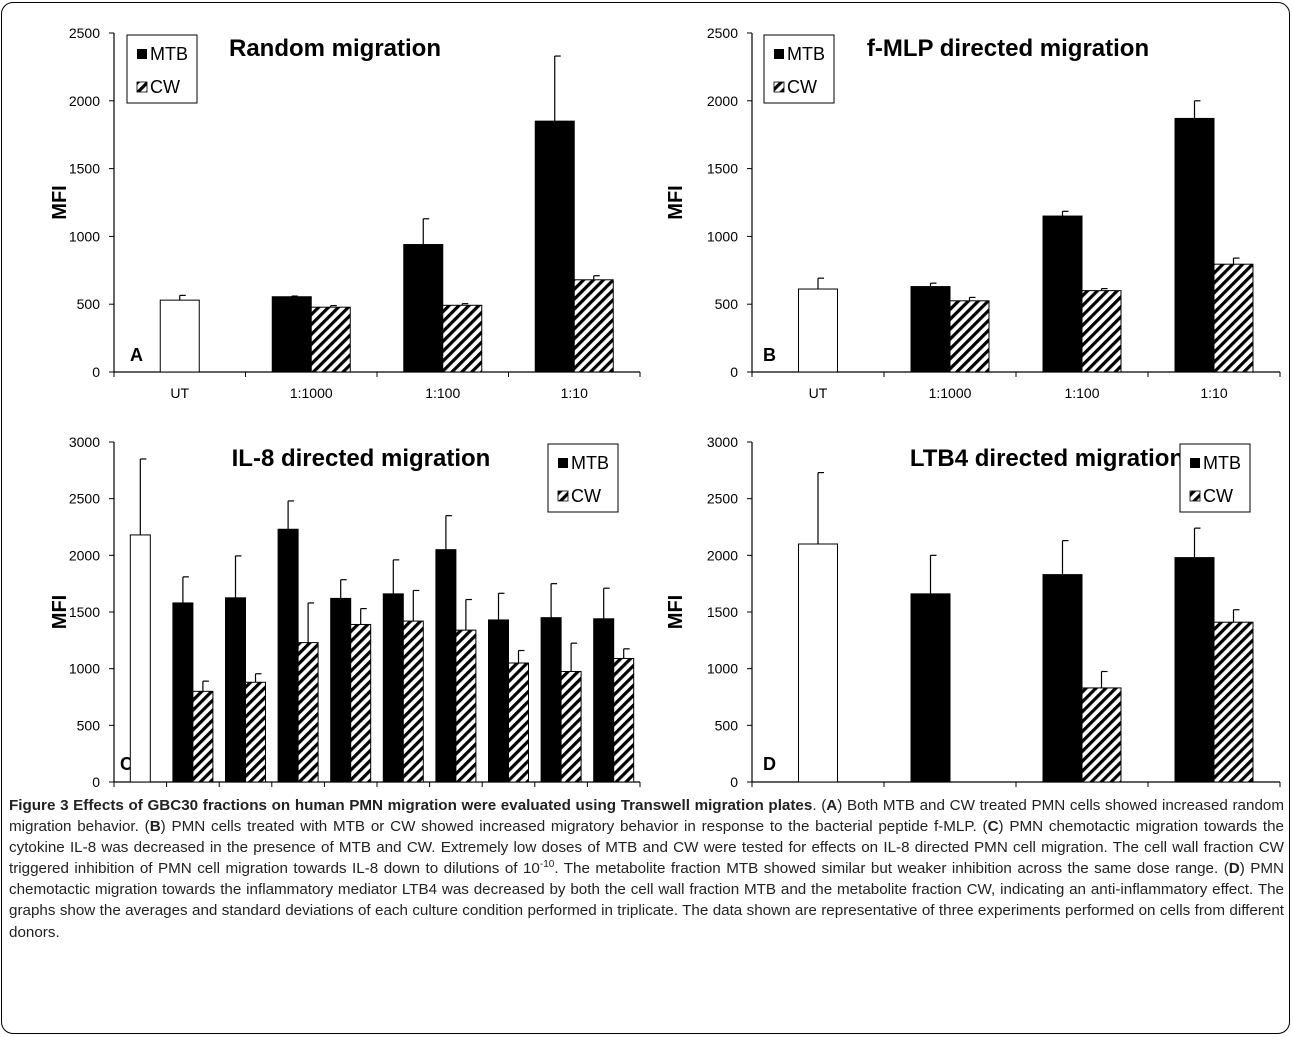 The width and height of the screenshot is (1293, 1037). I want to click on x-tick-label: 1:1000, so click(950, 393).